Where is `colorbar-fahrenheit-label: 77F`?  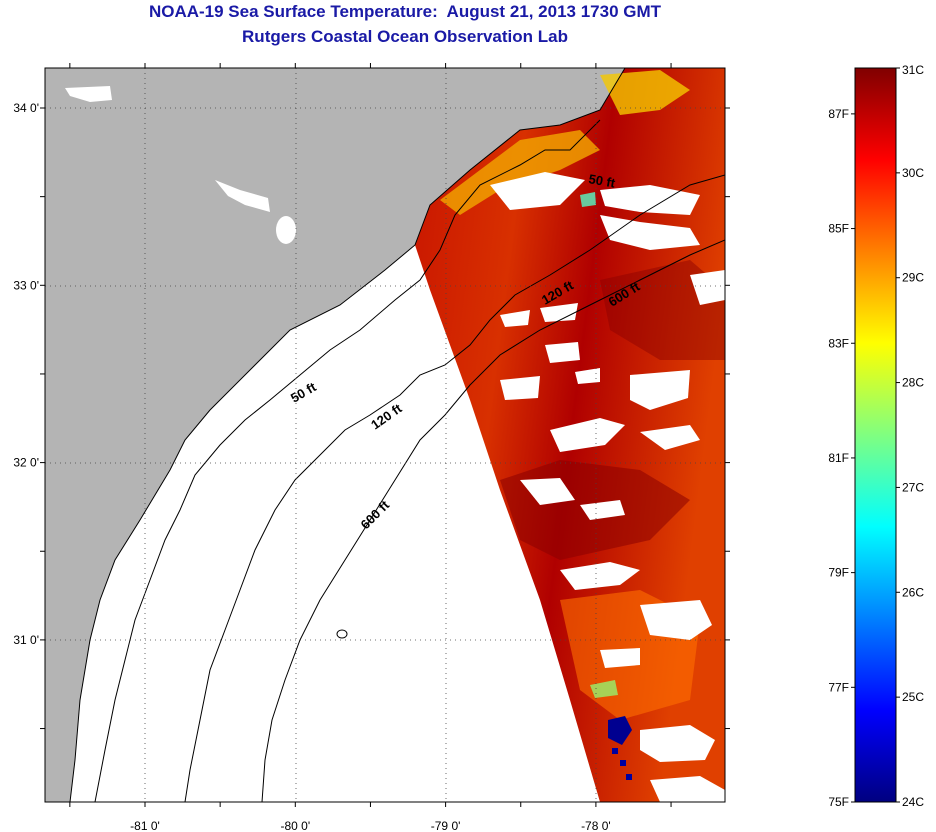 colorbar-fahrenheit-label: 77F is located at coordinates (838, 687).